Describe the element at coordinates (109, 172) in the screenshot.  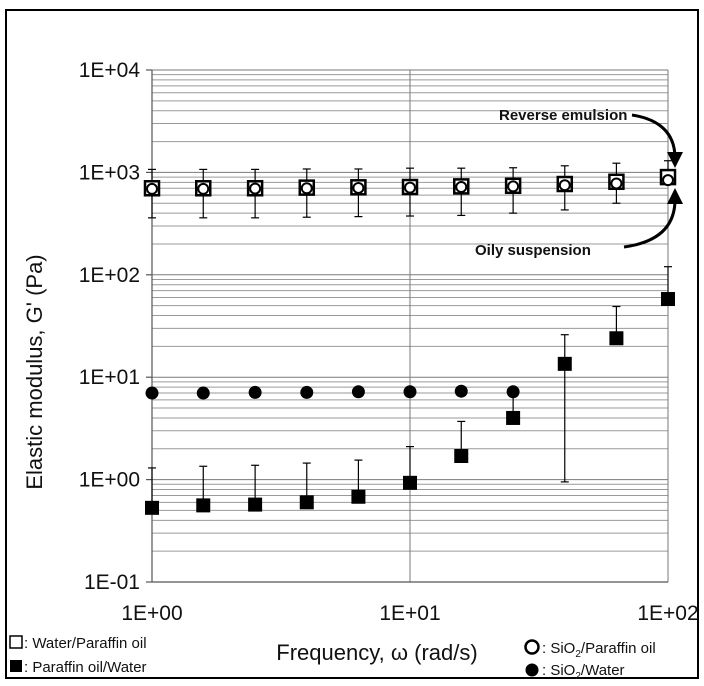
I see `y-tick-label: 1E+03` at that location.